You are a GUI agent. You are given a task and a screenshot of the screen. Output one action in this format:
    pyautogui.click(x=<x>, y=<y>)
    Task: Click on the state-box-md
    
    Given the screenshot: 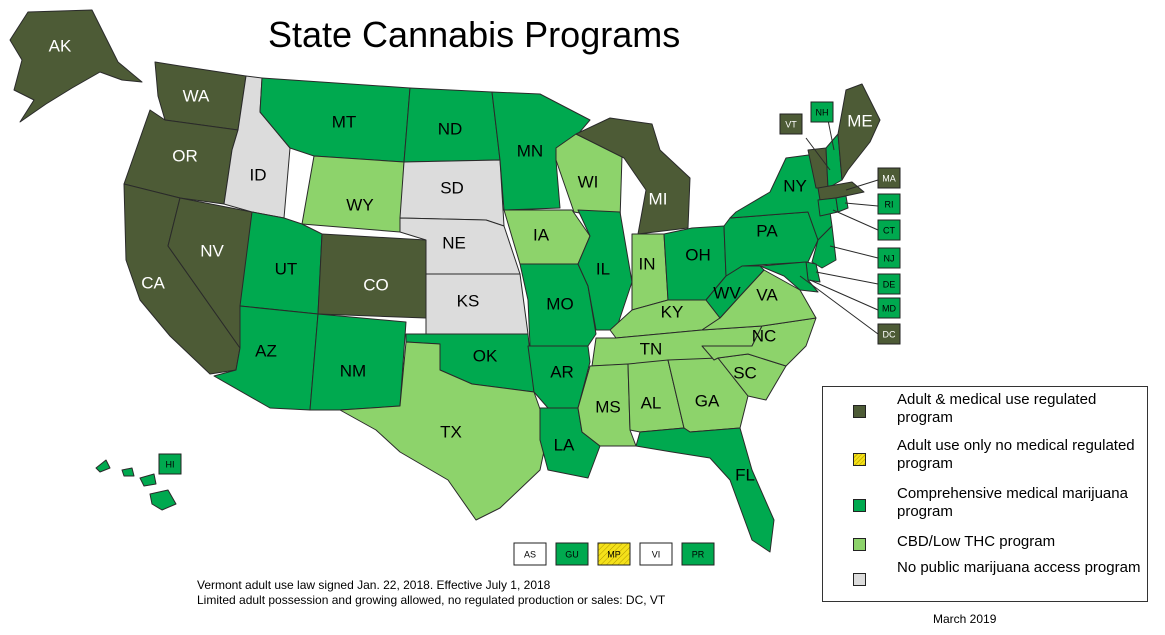 What is the action you would take?
    pyautogui.click(x=889, y=308)
    